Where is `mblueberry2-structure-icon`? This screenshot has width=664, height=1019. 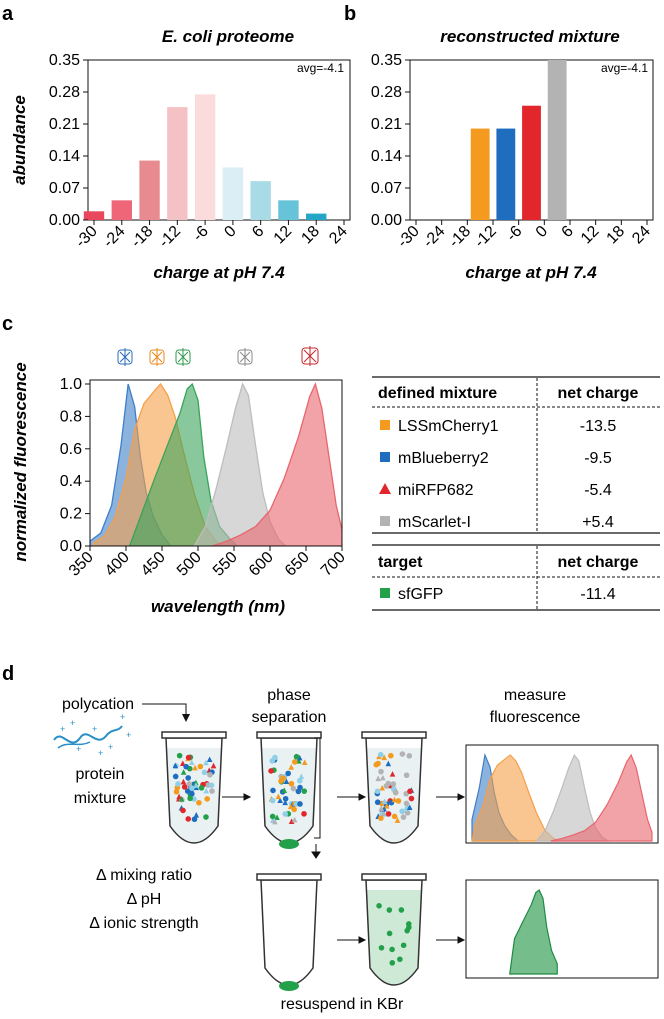 mblueberry2-structure-icon is located at coordinates (125, 357).